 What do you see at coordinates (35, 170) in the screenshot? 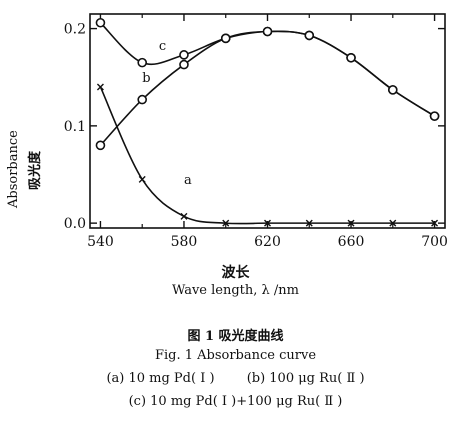
I see `y-axis-title-cn: 吸光度` at bounding box center [35, 170].